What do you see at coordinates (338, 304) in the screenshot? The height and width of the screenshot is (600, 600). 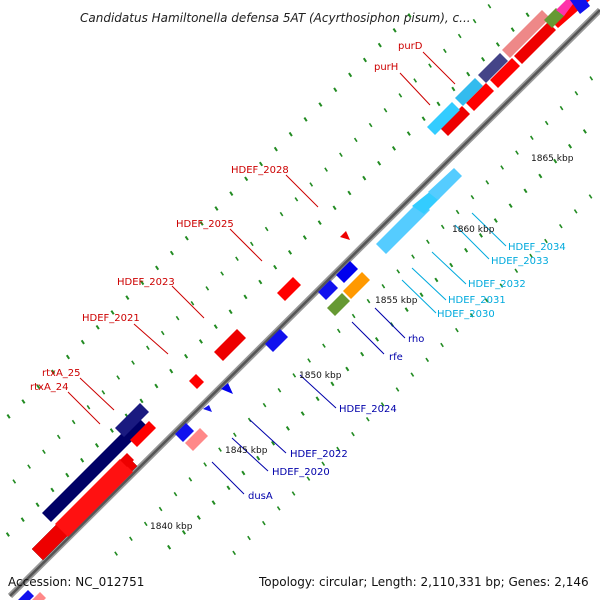 I see `gene-rfe-shape` at bounding box center [338, 304].